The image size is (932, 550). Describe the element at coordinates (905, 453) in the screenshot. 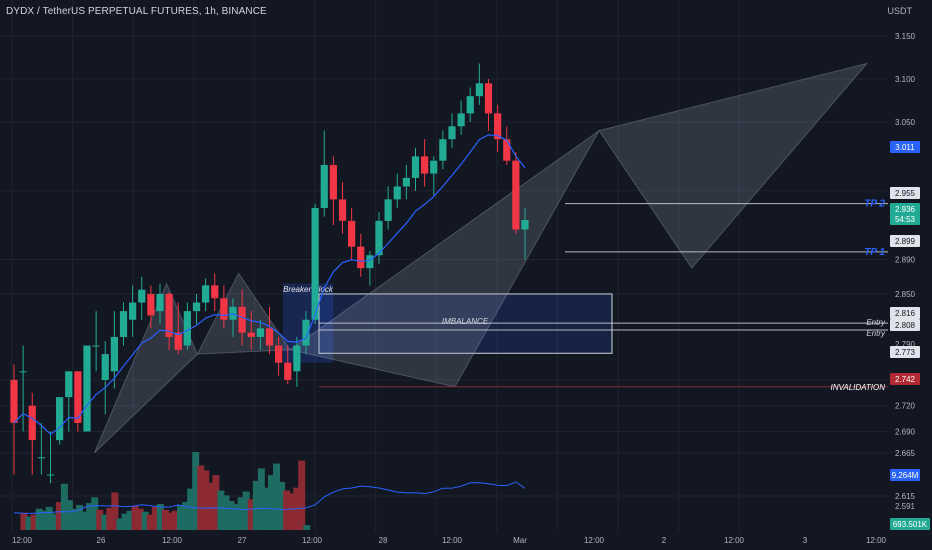

I see `y-tick-label: 2.665` at that location.